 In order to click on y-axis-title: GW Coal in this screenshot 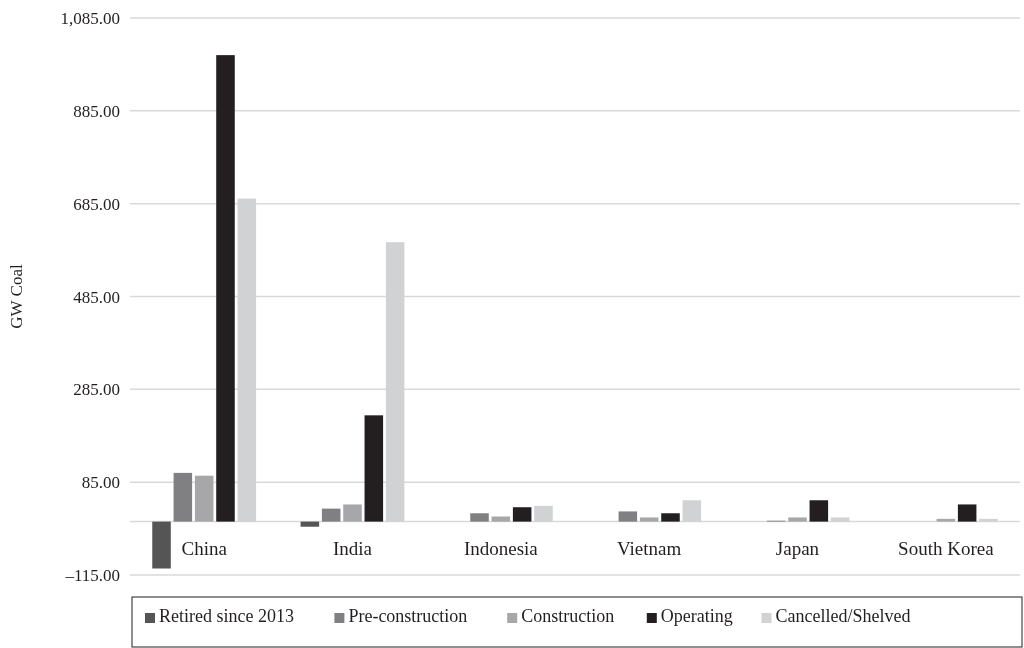, I will do `click(16, 296)`.